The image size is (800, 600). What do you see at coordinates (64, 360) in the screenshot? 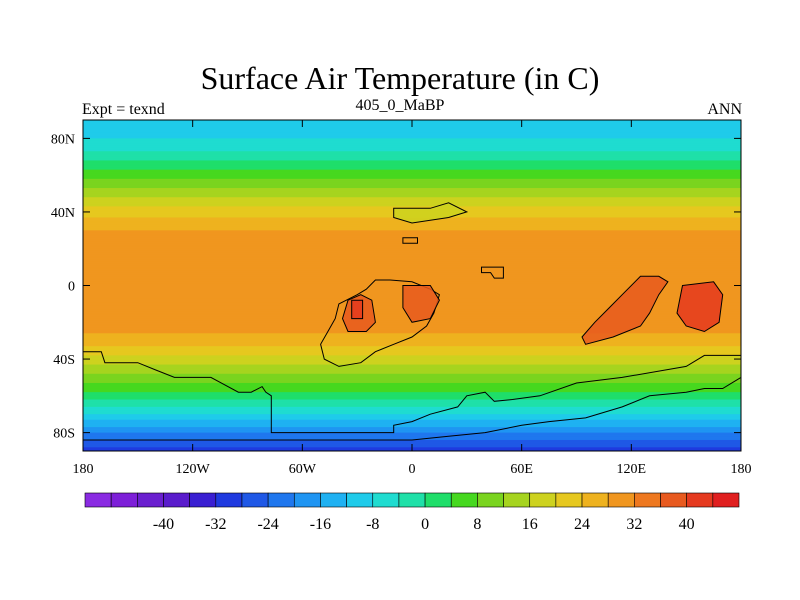
I see `lat-tick-label: 40S` at bounding box center [64, 360].